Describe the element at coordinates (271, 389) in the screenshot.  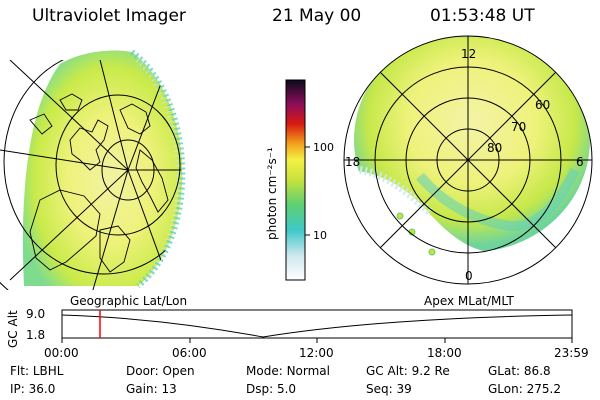
I see `info-dsp: Dsp: 5.0` at that location.